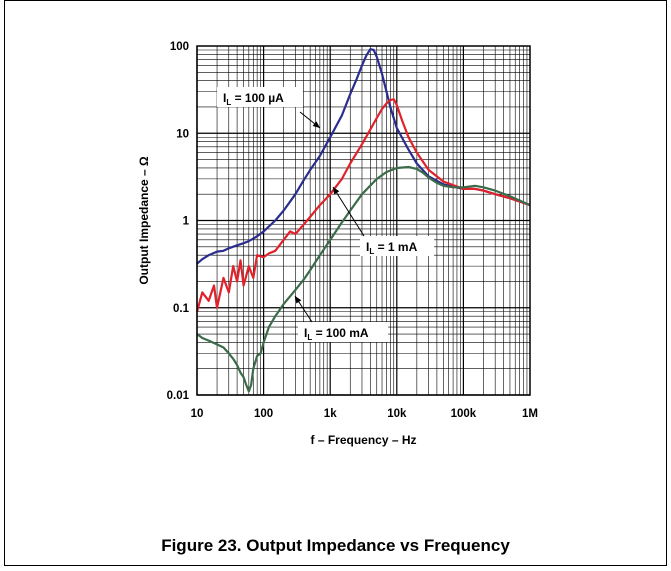  I want to click on x-tick-label: 1k, so click(330, 414).